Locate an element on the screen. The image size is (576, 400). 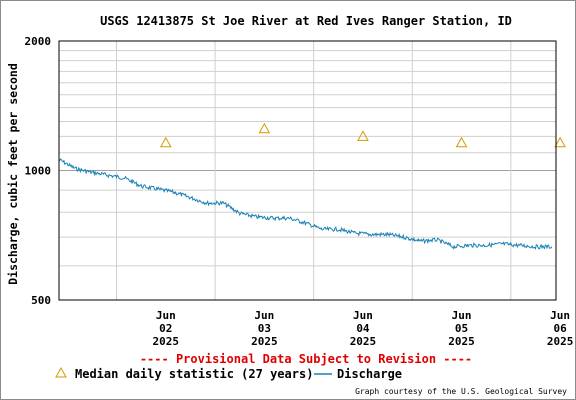
y-tick-label: 1000 is located at coordinates (38, 171).